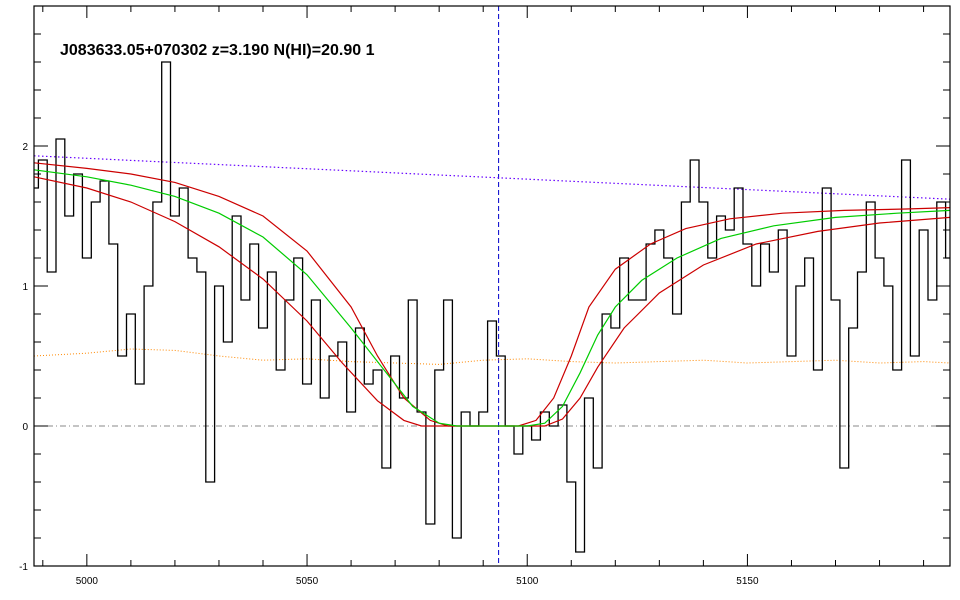  Describe the element at coordinates (23, 567) in the screenshot. I see `y-tick-label: -1` at that location.